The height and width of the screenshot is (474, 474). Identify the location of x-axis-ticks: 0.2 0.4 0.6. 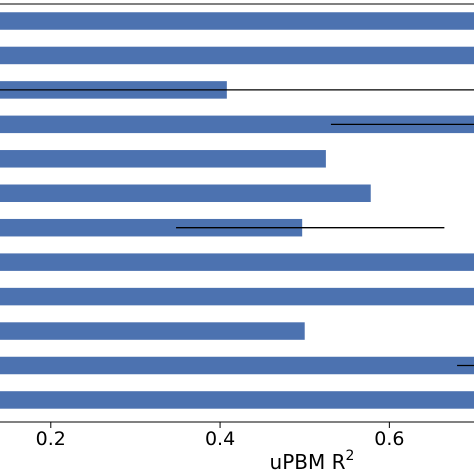
(220, 436).